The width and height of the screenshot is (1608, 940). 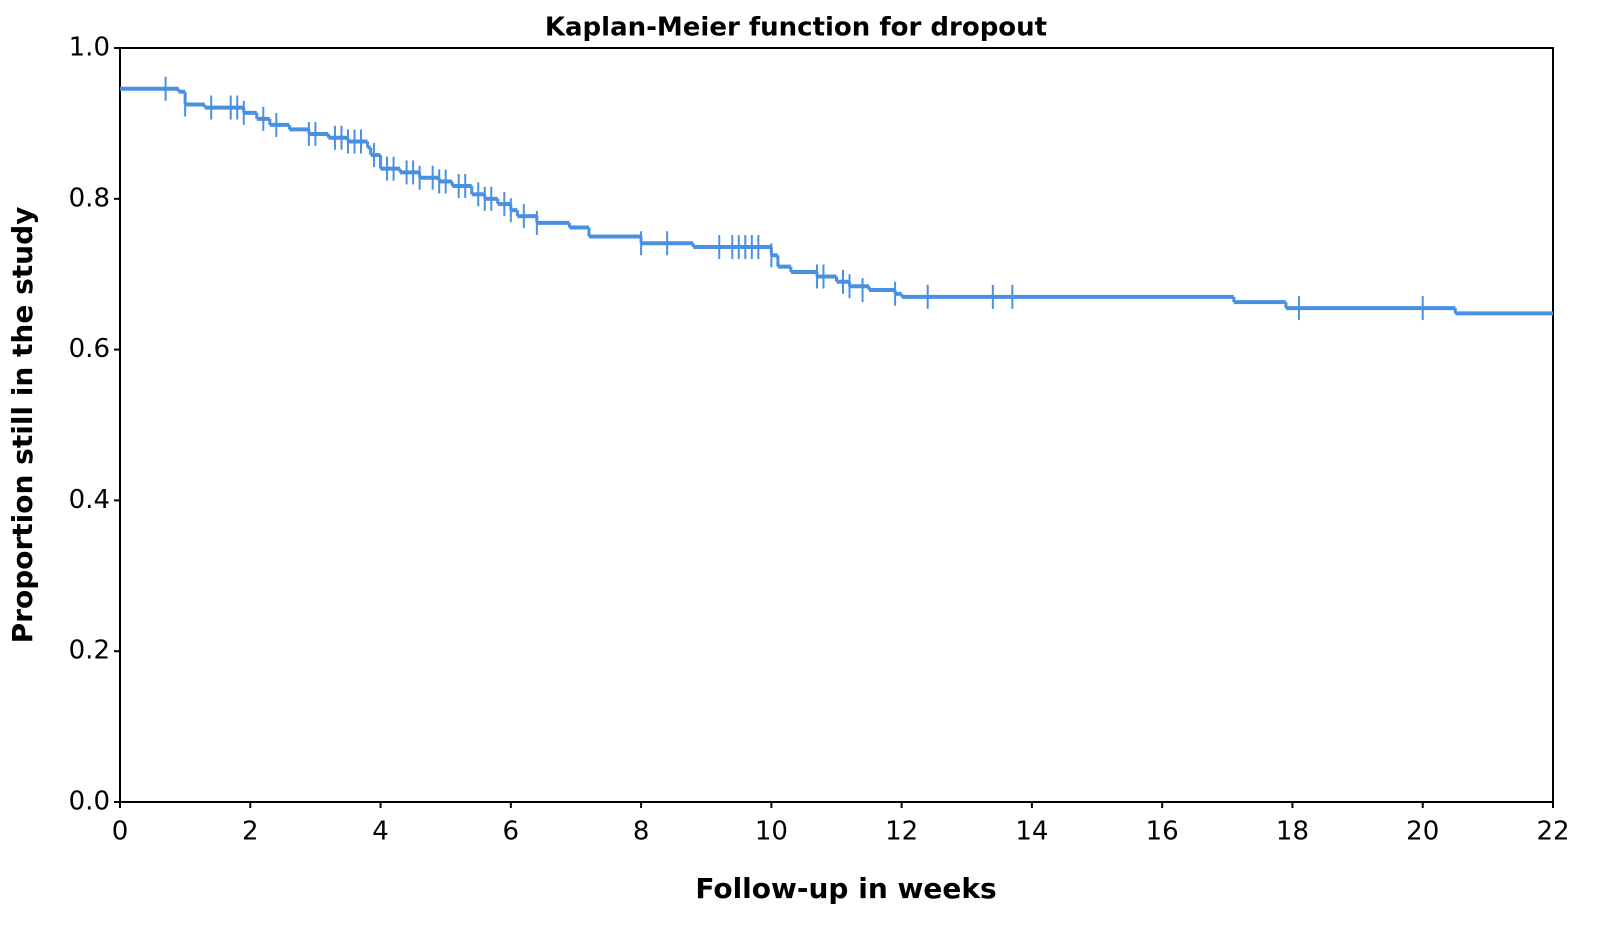 I want to click on y-axis-title: Proportion still in the study, so click(x=22, y=425).